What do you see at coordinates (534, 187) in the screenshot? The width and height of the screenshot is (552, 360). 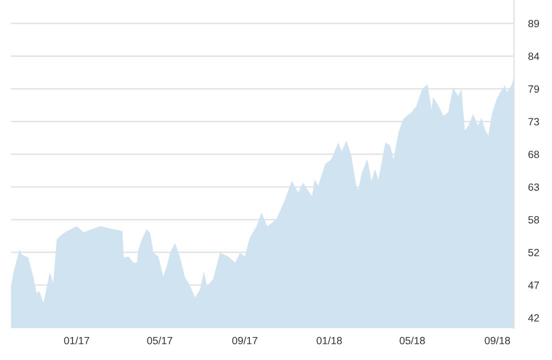 I see `y-tick-label: 63` at bounding box center [534, 187].